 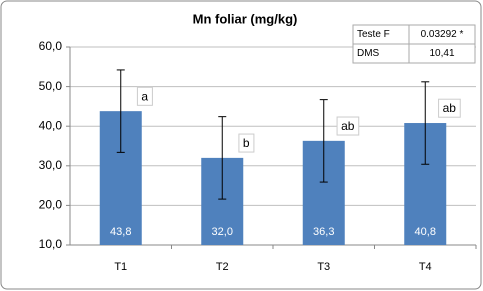 What do you see at coordinates (323, 232) in the screenshot?
I see `value-label: 36,3` at bounding box center [323, 232].